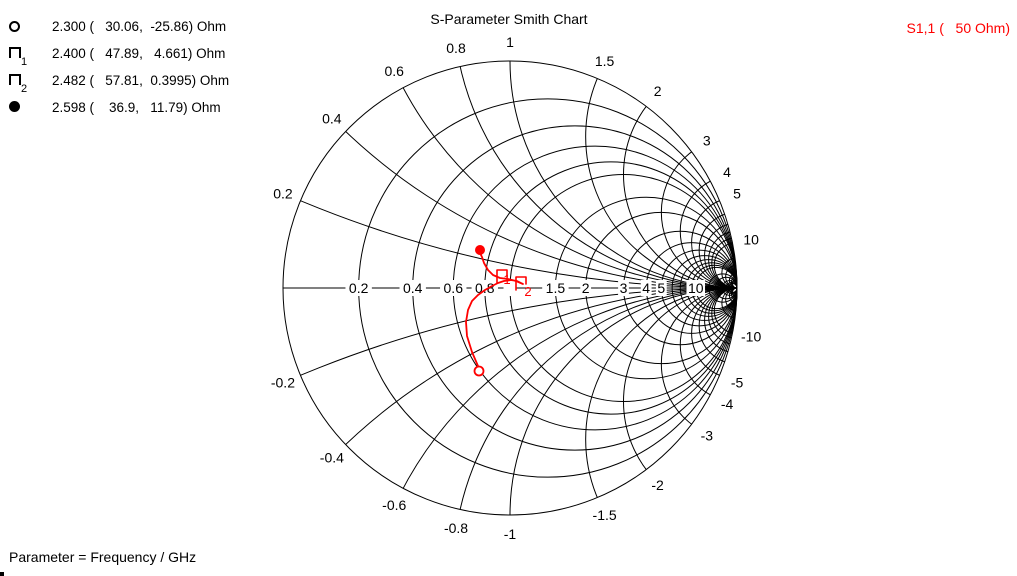  Describe the element at coordinates (658, 91) in the screenshot. I see `reactance-rim-label: 2` at that location.